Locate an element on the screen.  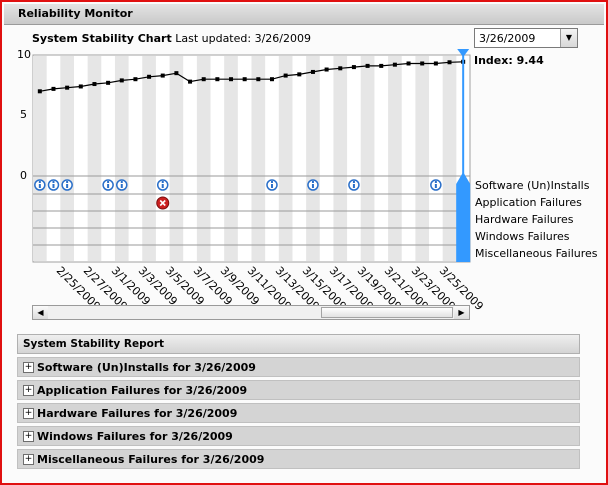
report-row-label: Windows Failures for 3/26/2009 is located at coordinates (135, 436).